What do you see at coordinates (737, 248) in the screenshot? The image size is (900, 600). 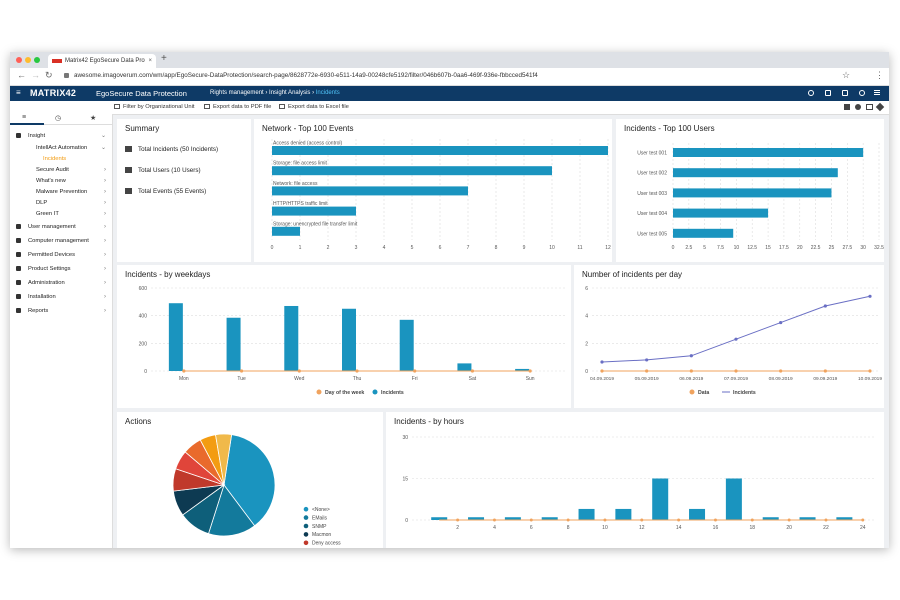 I see `x-tick-label: 10` at bounding box center [737, 248].